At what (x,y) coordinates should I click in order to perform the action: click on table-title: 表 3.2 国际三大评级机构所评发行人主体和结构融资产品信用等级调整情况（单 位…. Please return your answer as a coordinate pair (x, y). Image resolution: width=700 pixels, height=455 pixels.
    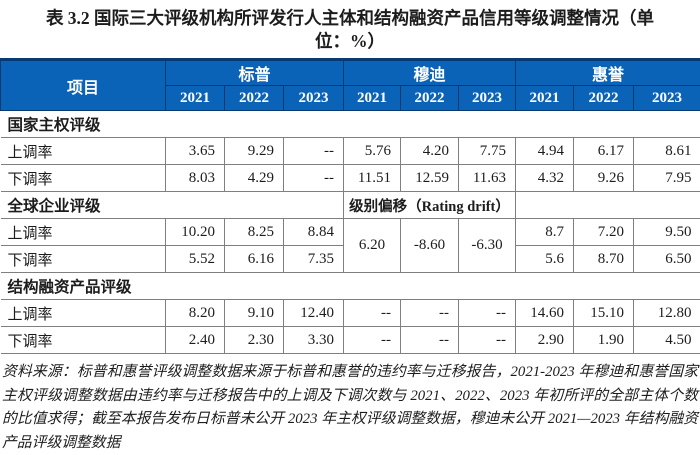
    Looking at the image, I should click on (350, 26).